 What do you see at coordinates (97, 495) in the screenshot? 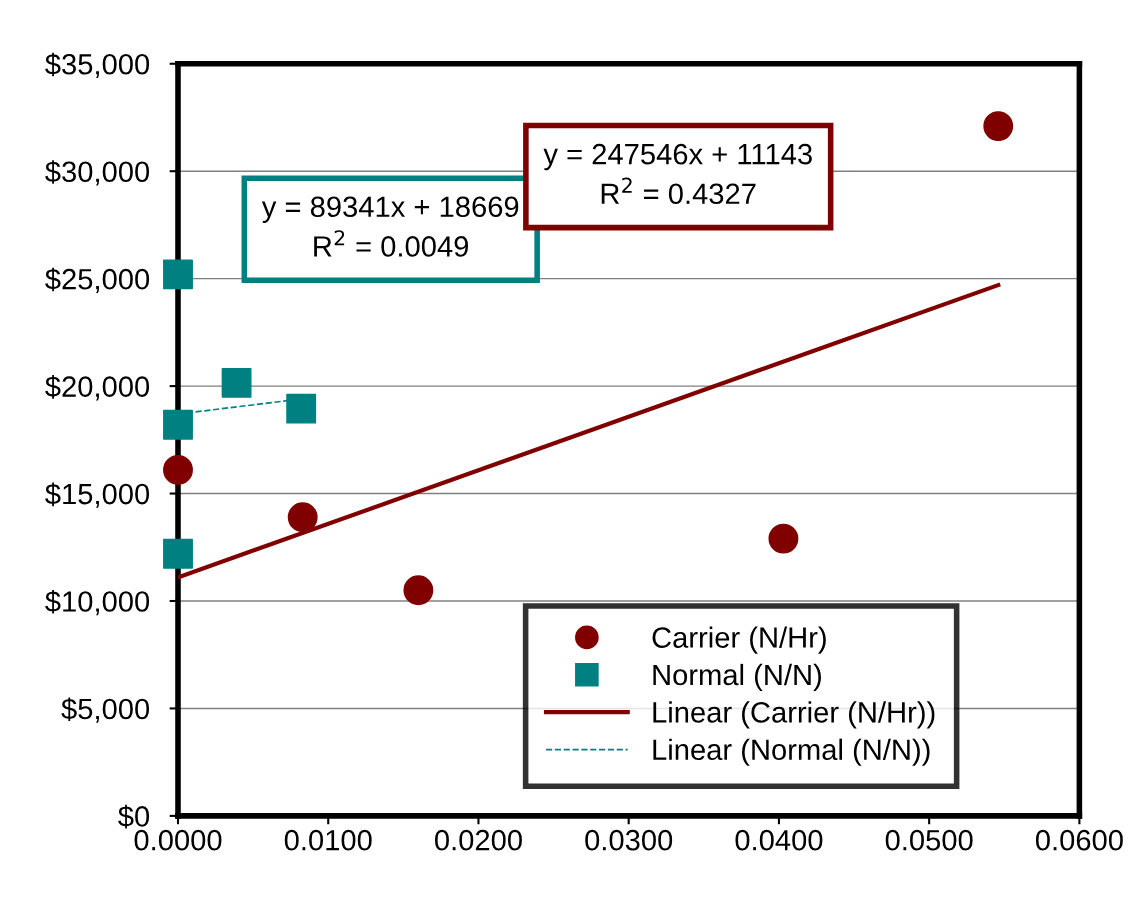
I see `y-tick-label: $15,000` at bounding box center [97, 495].